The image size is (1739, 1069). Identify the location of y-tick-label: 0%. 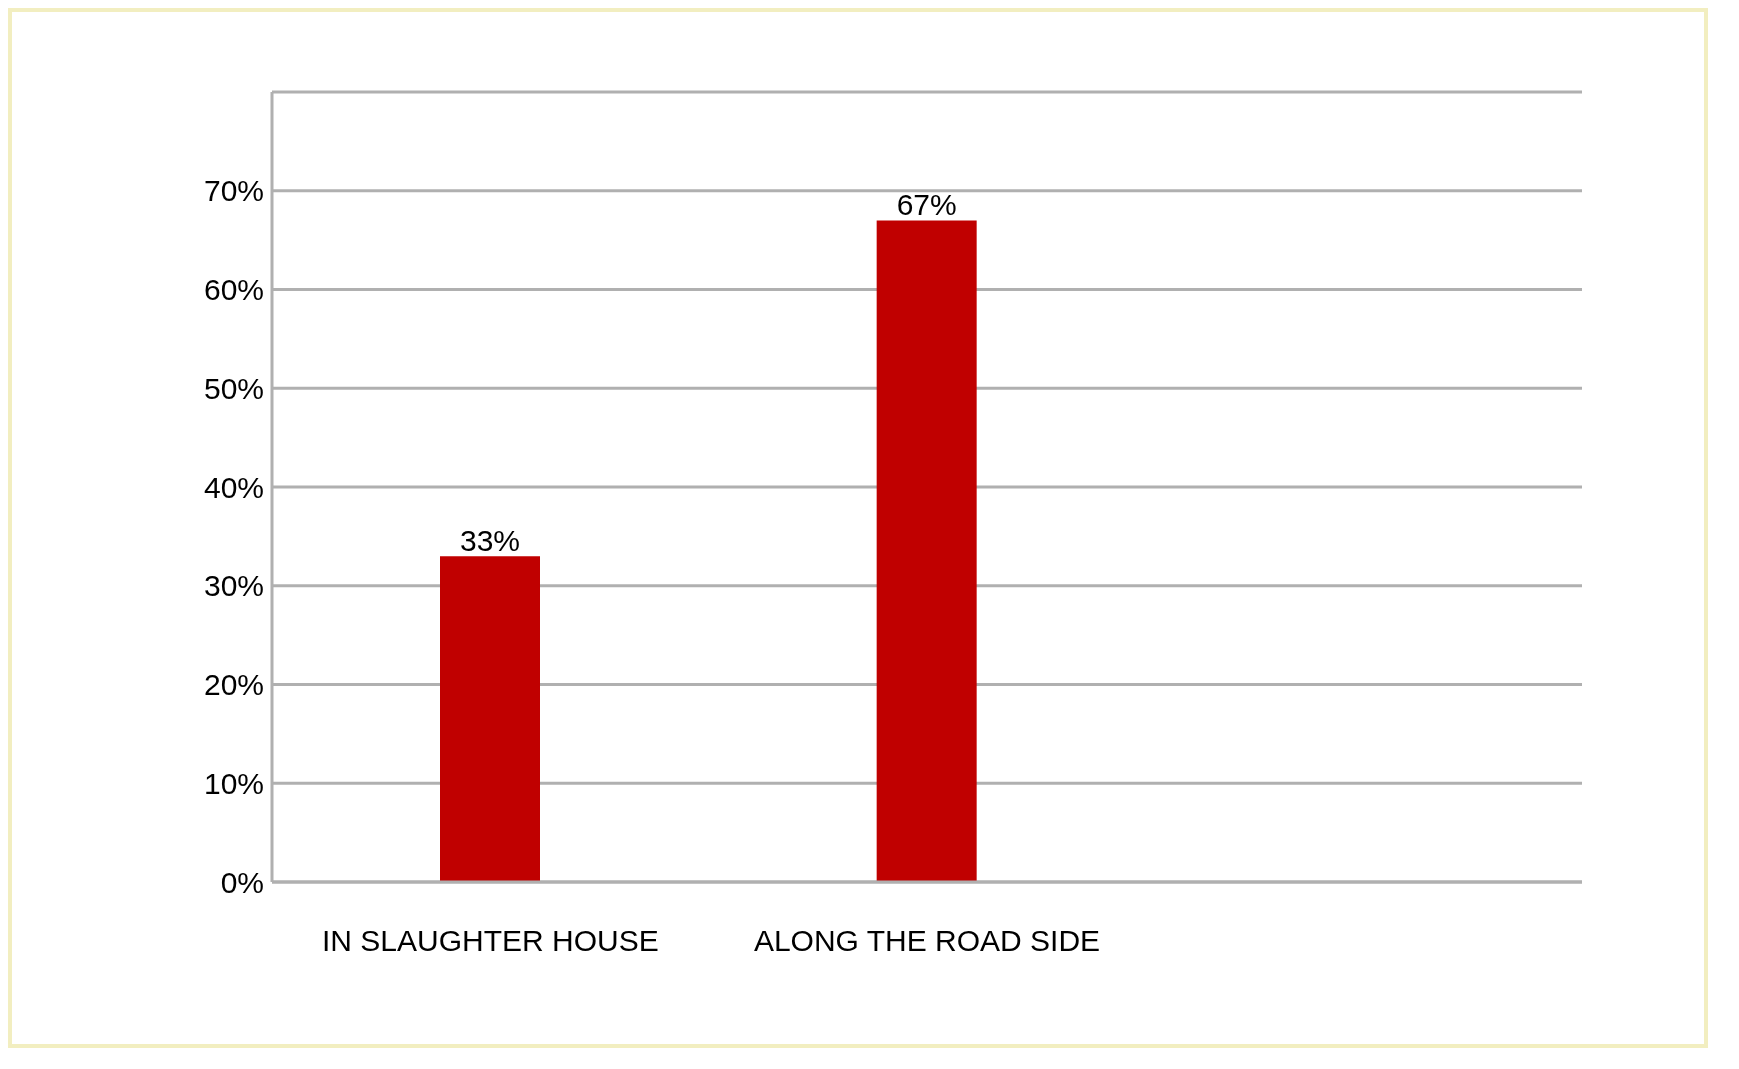
(242, 882).